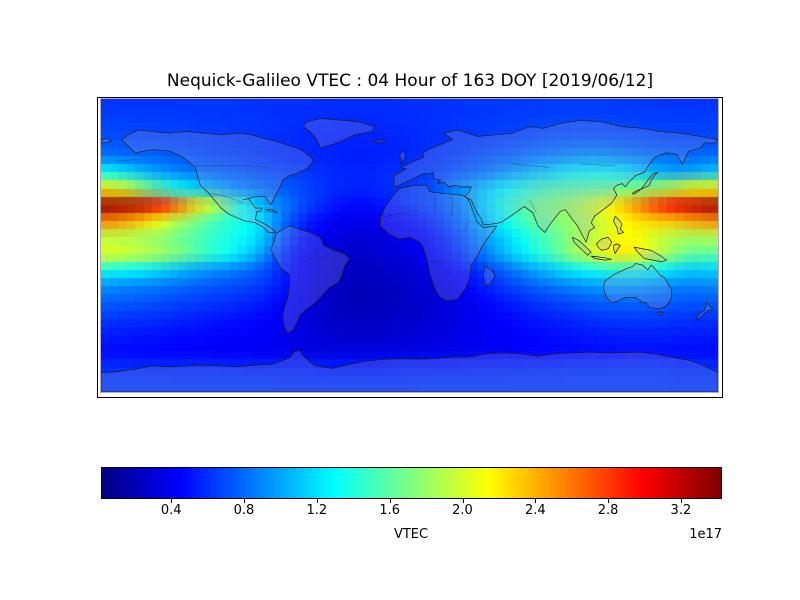 Image resolution: width=800 pixels, height=600 pixels. Describe the element at coordinates (272, 211) in the screenshot. I see `landmass-cuba` at that location.